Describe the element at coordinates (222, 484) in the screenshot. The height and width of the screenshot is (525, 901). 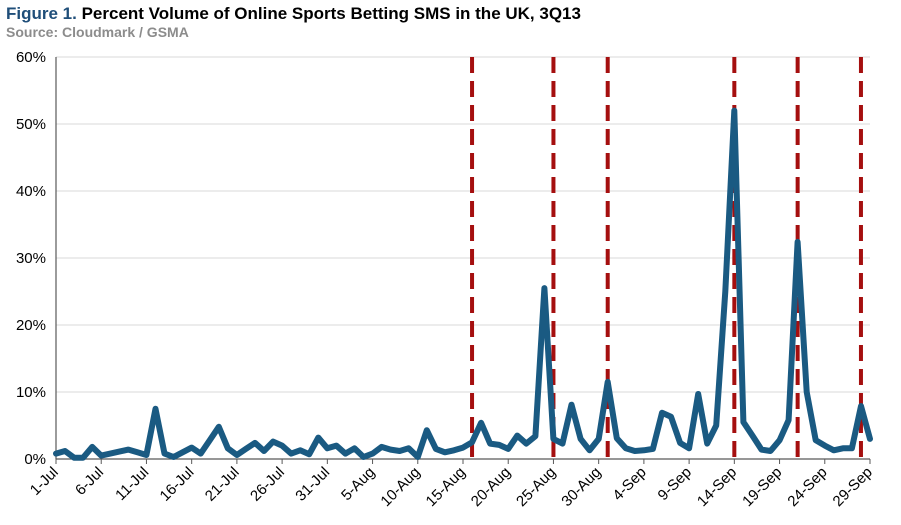
I see `x-tick-label: 21-Jul` at that location.